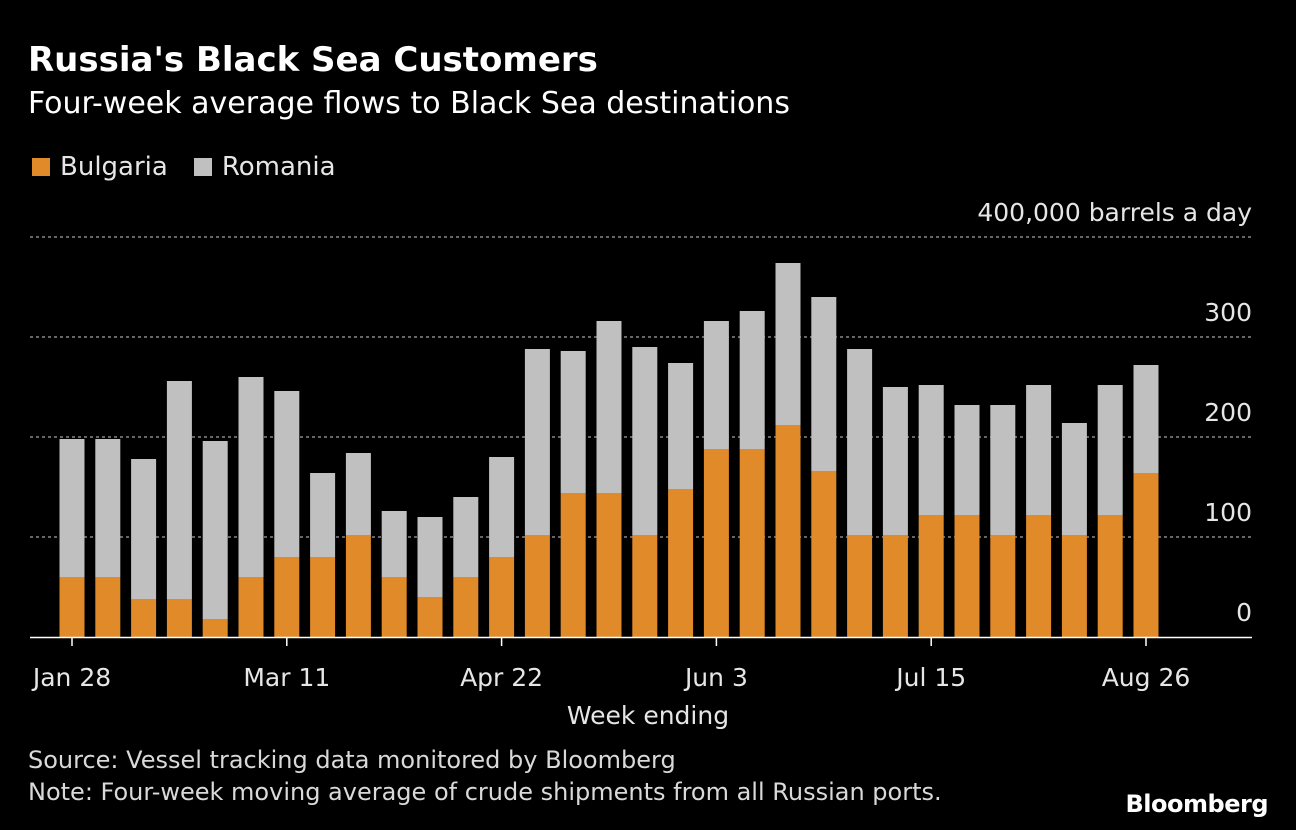 The height and width of the screenshot is (830, 1296). What do you see at coordinates (1197, 804) in the screenshot?
I see `bloomberg-logo: Bloomberg` at bounding box center [1197, 804].